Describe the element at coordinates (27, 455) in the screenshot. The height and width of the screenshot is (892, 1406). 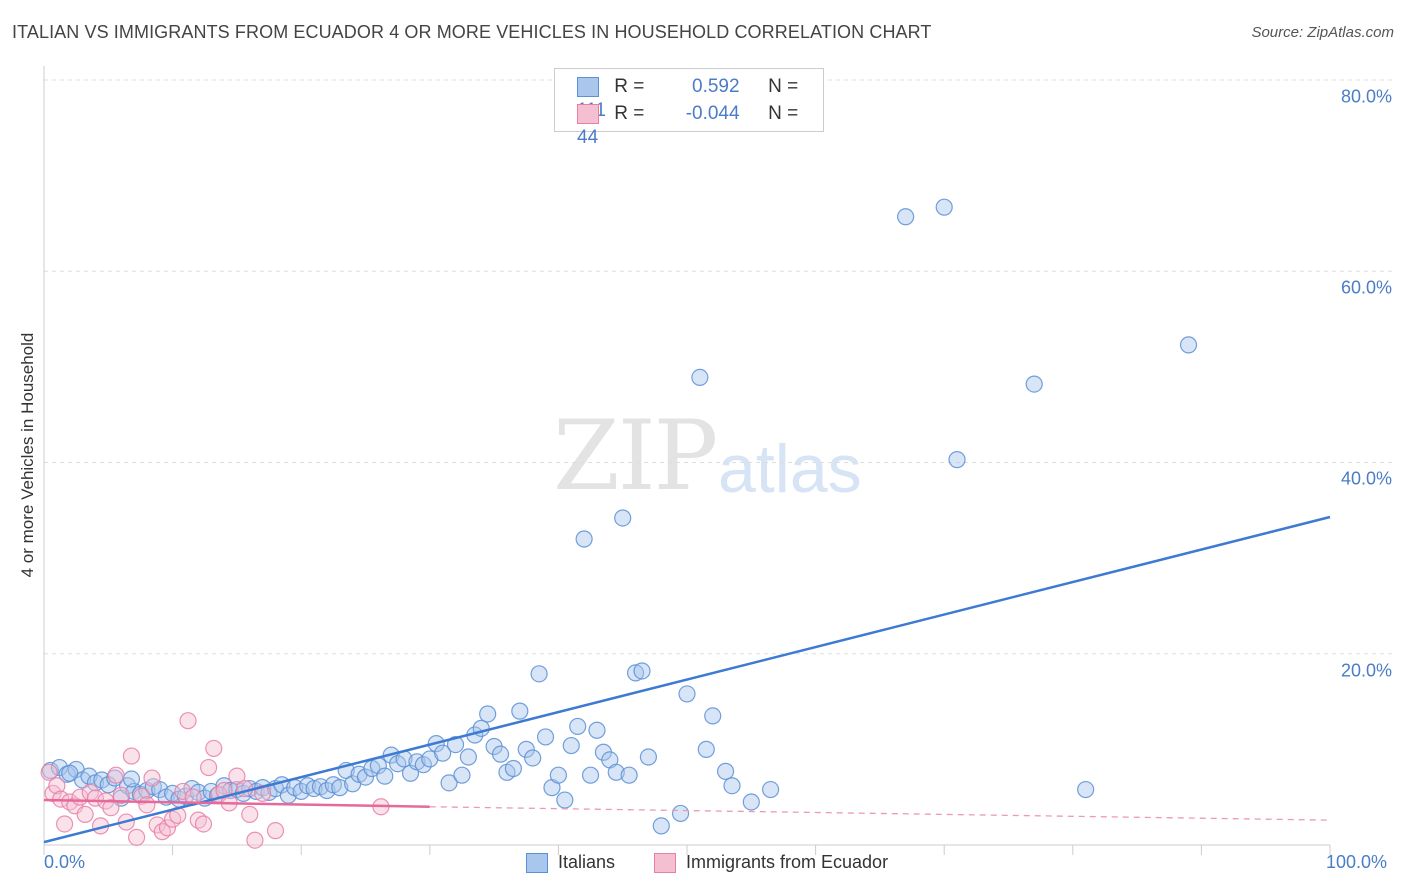
I see `y-axis-label: 4 or more Vehicles in Household` at that location.